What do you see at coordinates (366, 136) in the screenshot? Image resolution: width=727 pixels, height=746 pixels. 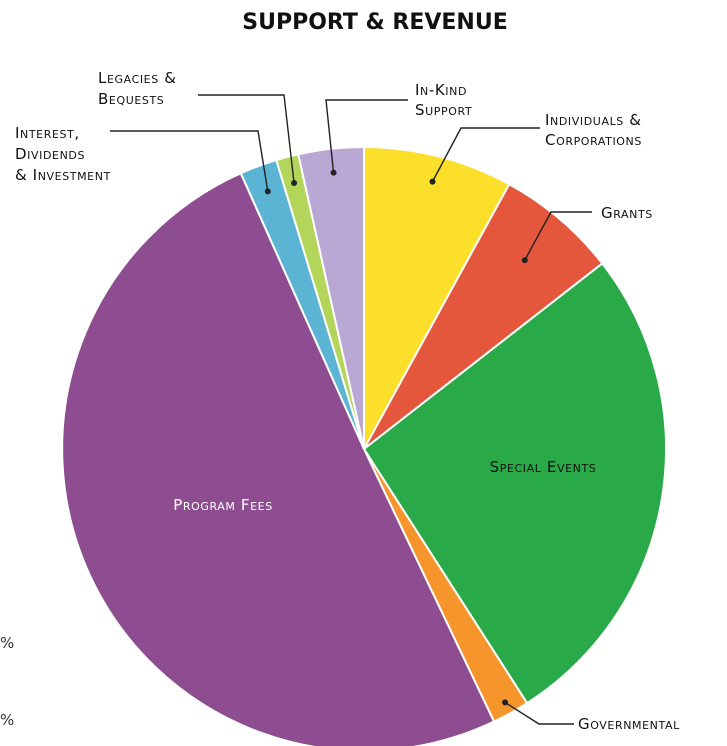 I see `inkind-leader-line` at bounding box center [366, 136].